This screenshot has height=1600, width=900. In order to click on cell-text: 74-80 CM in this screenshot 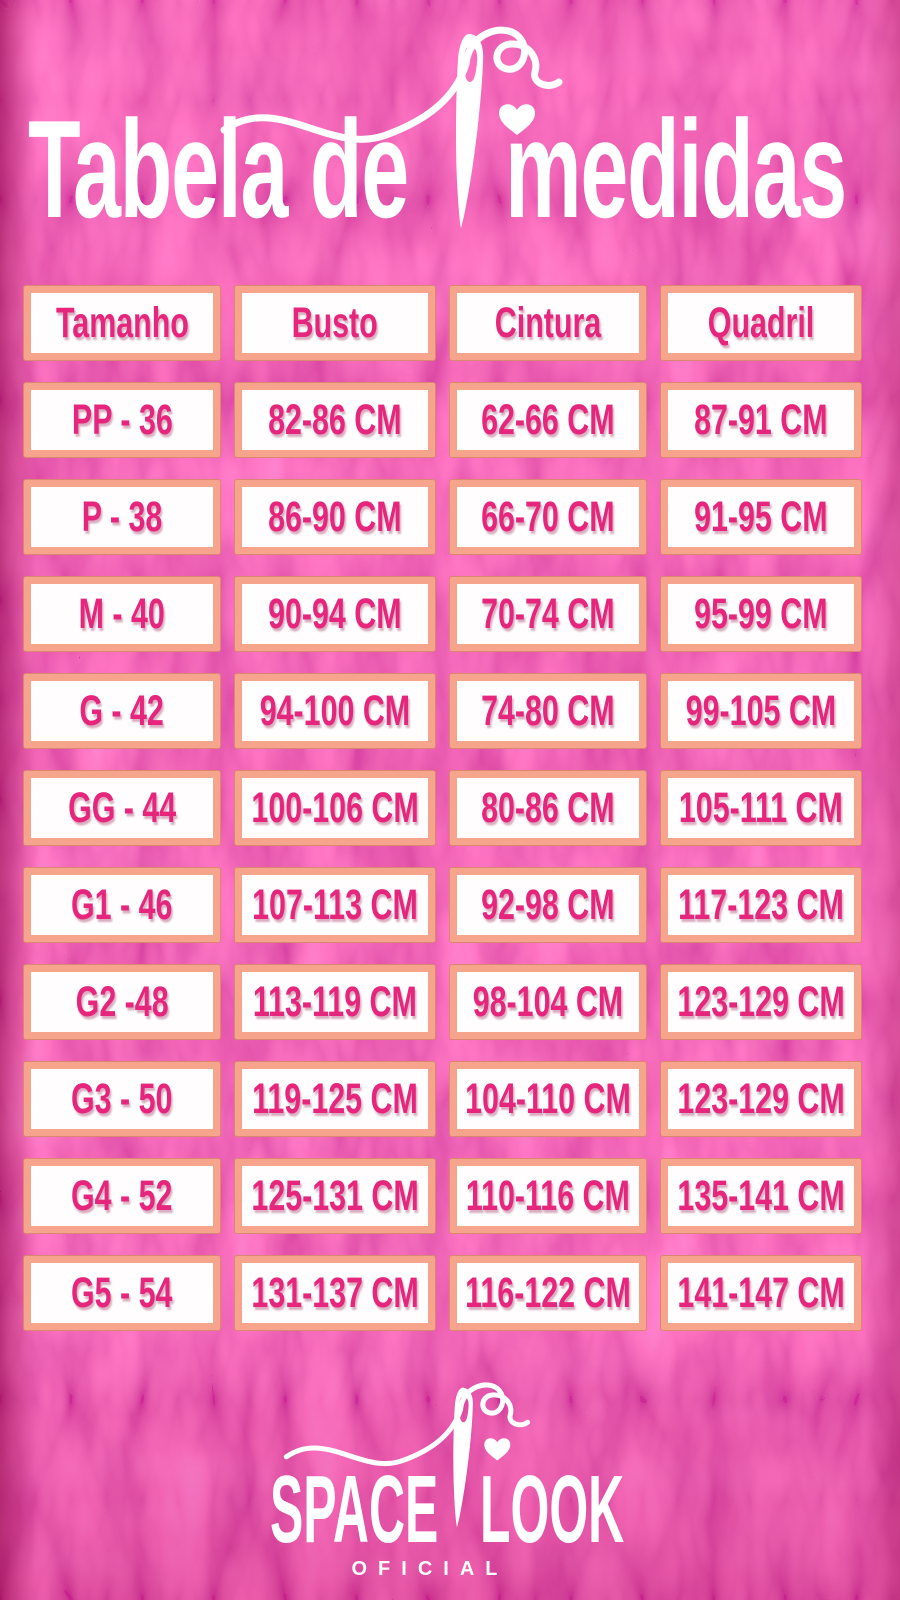, I will do `click(548, 711)`.